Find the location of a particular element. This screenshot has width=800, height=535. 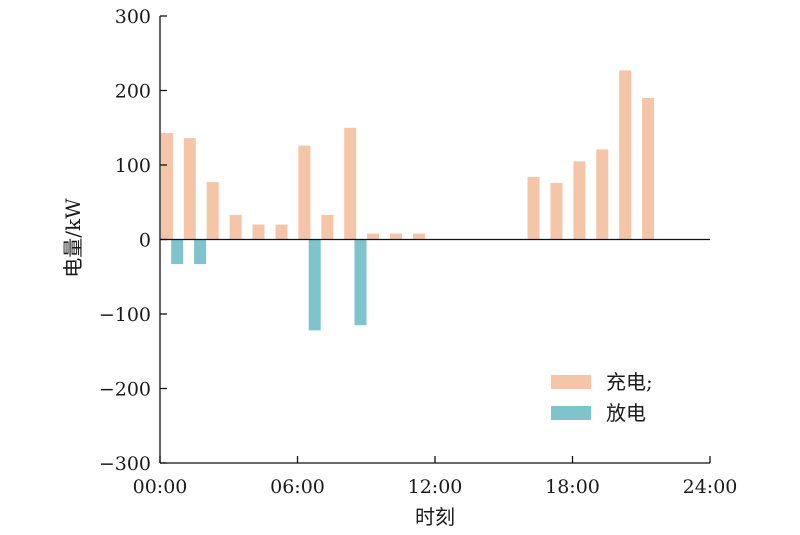

x-tick-label: 24:00 is located at coordinates (710, 487).